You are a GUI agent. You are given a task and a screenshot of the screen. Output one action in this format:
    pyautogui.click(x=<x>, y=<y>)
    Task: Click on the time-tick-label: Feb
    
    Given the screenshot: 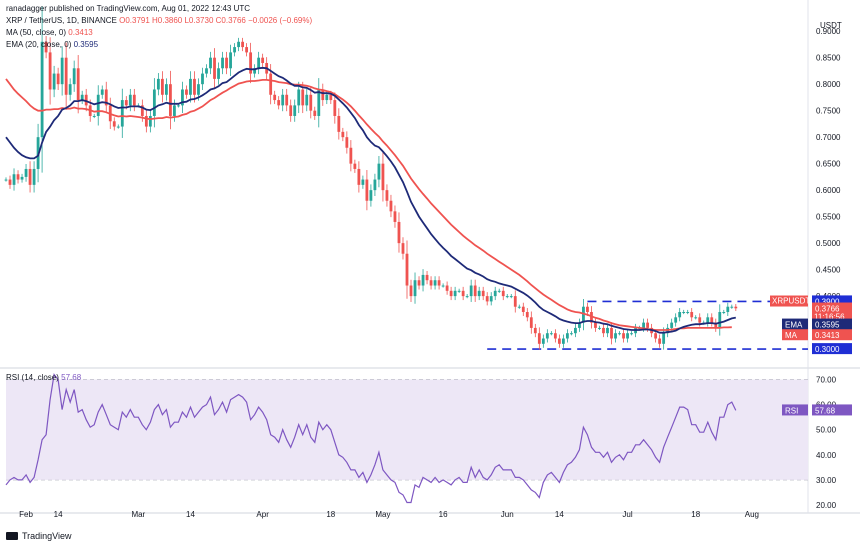 What is the action you would take?
    pyautogui.click(x=26, y=514)
    